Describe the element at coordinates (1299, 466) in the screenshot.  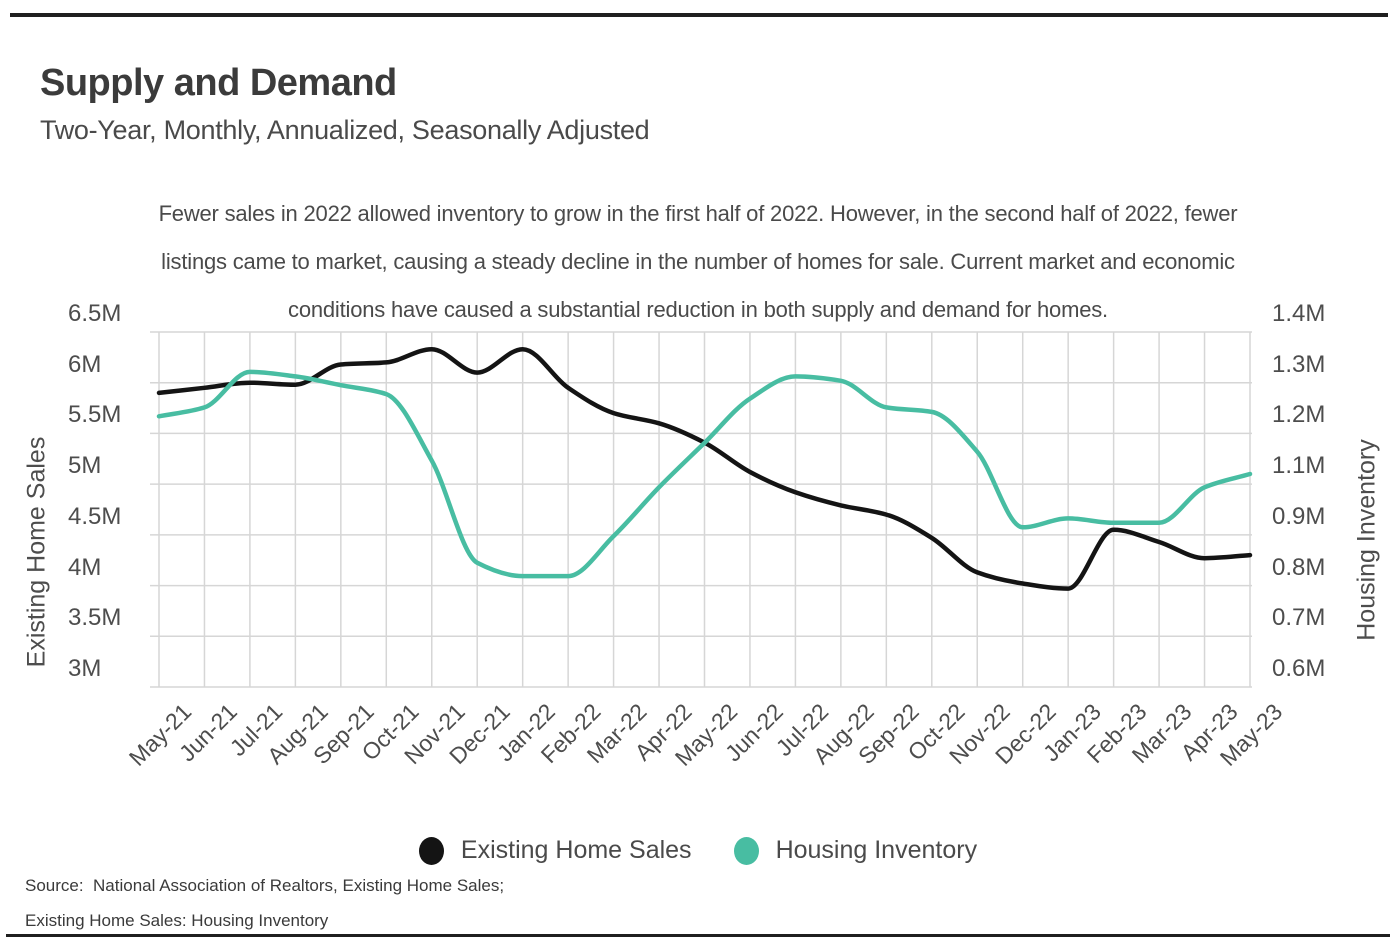
I see `y-axis-right-tick: 1.1M` at that location.